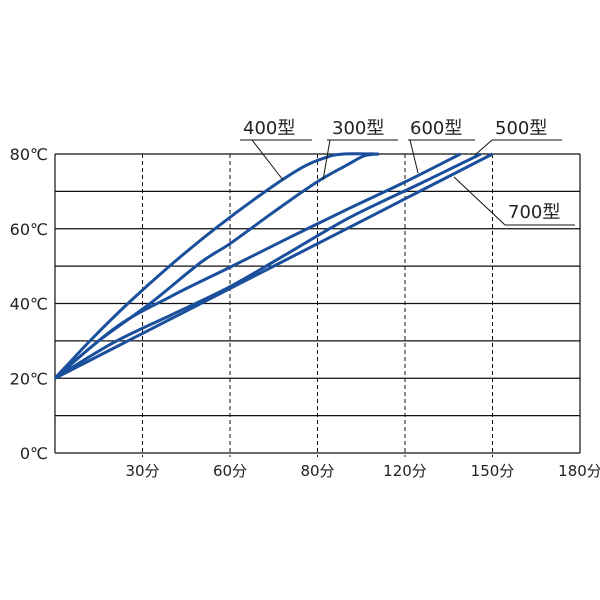  Describe the element at coordinates (407, 172) in the screenshot. I see `legend-callouts: 400型 300型 600型 500型 700型` at that location.